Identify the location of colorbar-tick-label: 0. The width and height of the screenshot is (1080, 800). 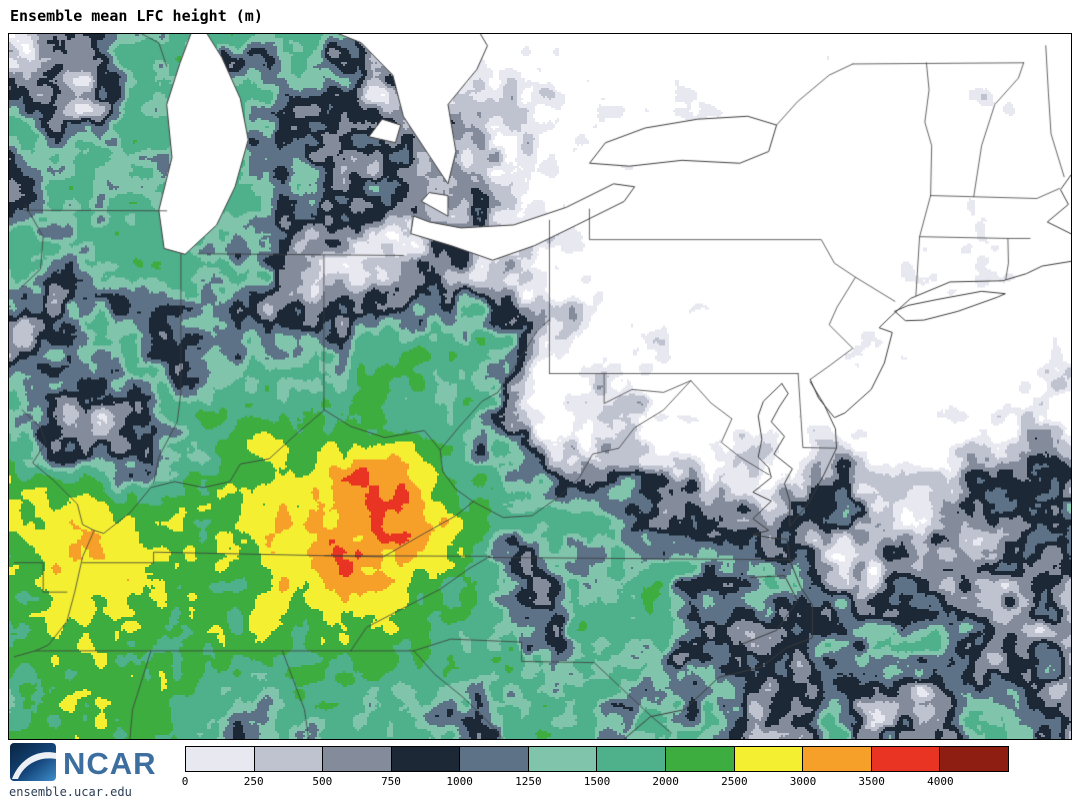
(185, 781).